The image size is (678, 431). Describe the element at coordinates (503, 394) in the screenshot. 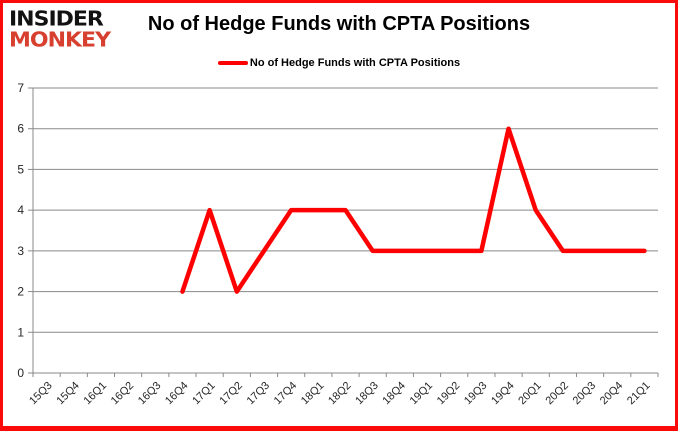

I see `x-tick-label: 19Q4` at that location.